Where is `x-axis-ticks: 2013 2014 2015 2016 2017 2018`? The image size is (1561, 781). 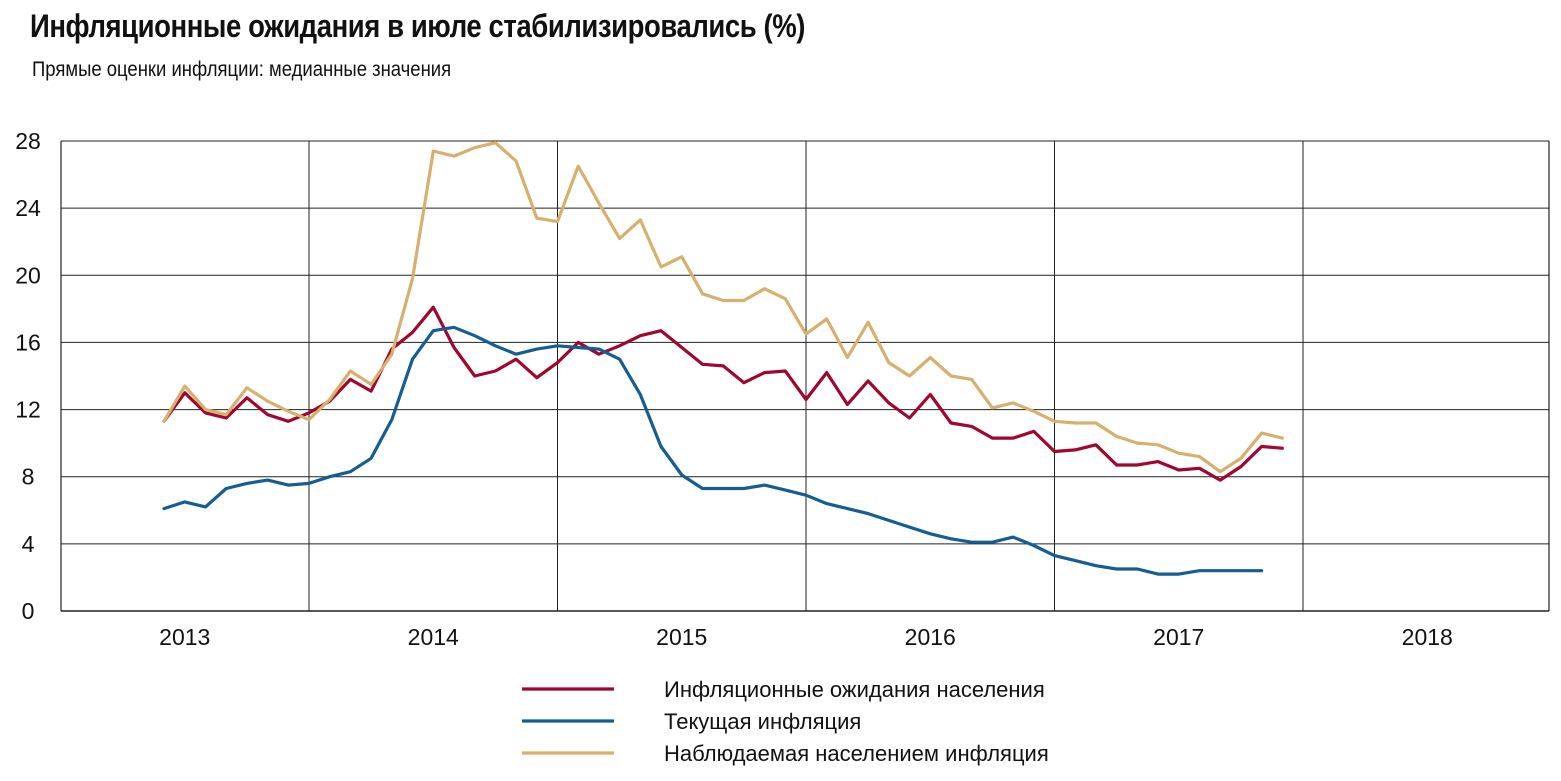 x-axis-ticks: 2013 2014 2015 2016 2017 2018 is located at coordinates (806, 637).